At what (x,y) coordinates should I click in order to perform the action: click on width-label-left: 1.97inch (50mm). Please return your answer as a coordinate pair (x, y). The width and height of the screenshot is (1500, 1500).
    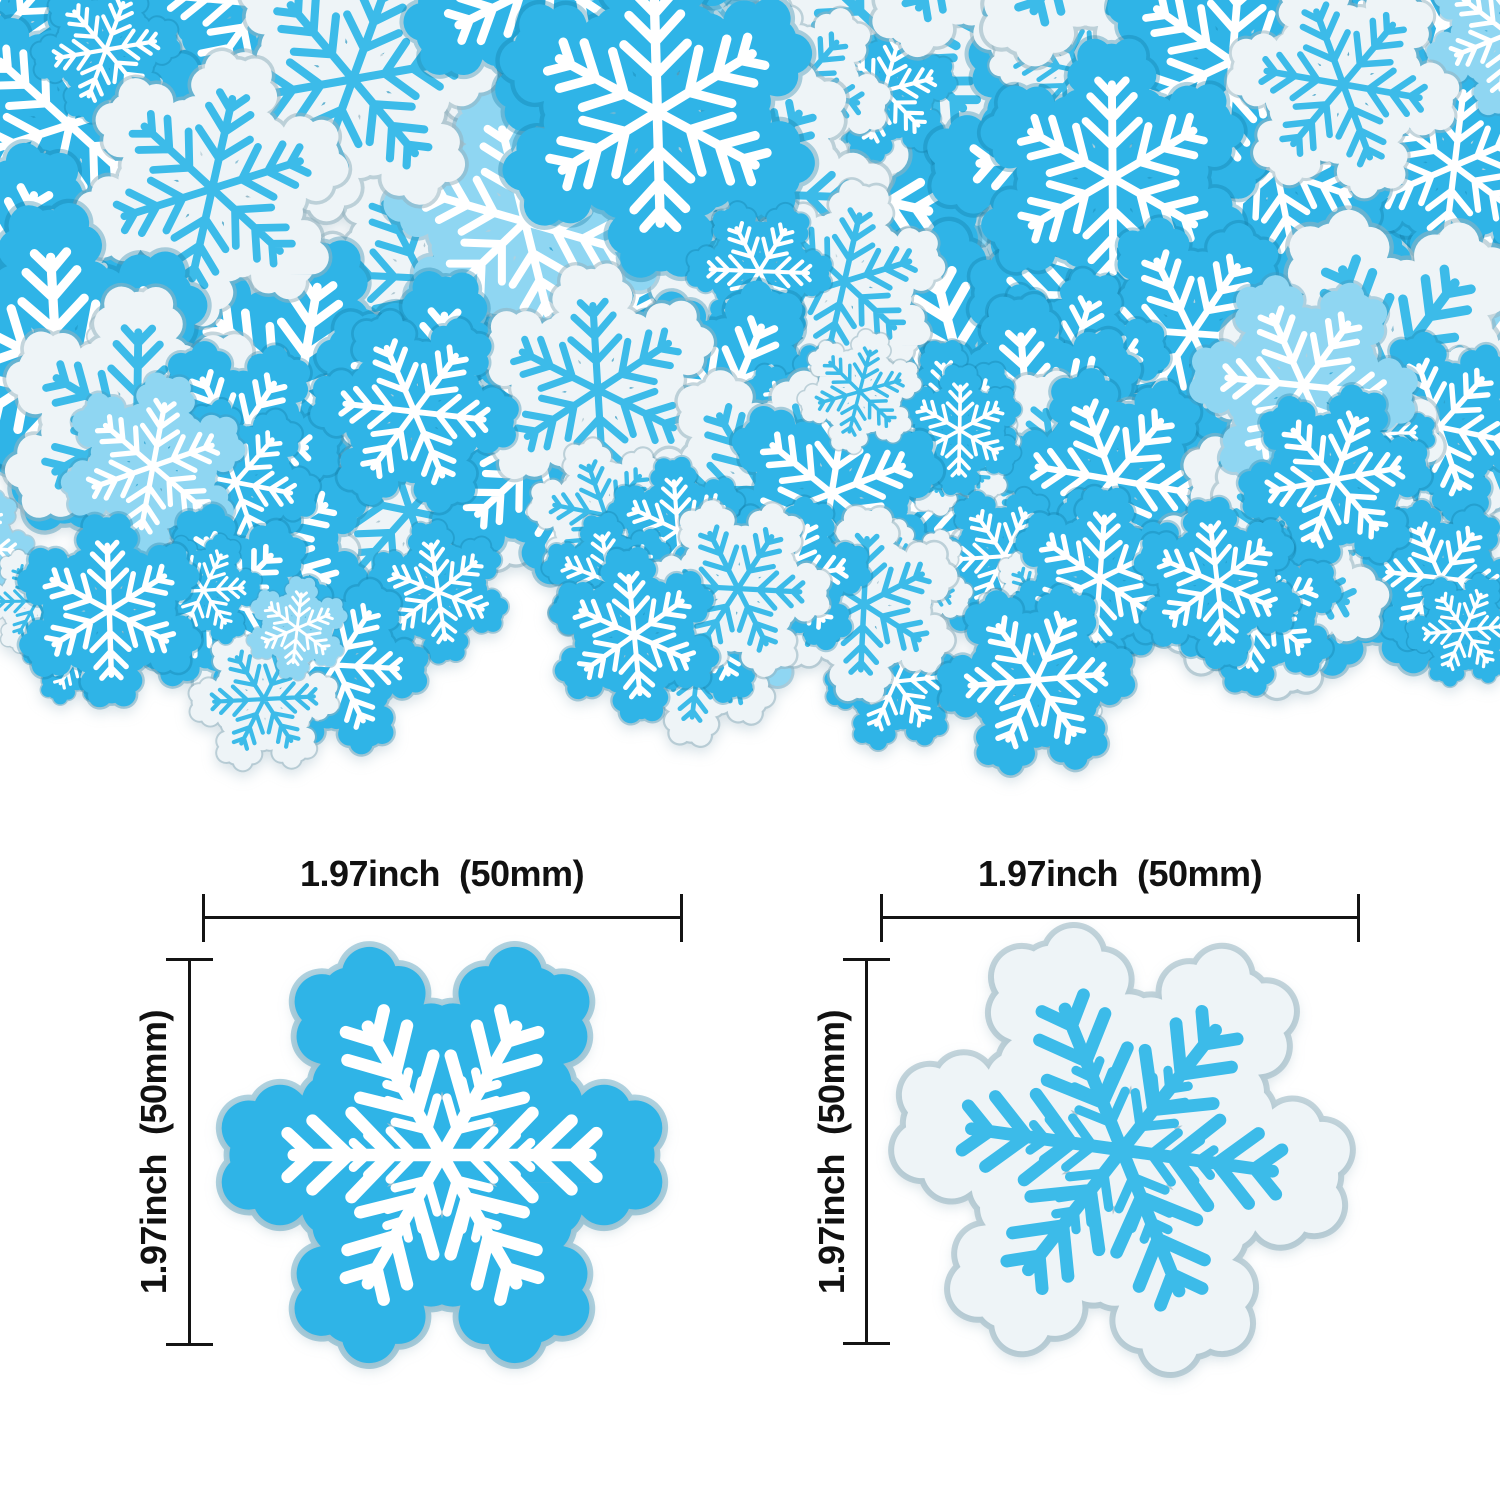
    Looking at the image, I should click on (442, 873).